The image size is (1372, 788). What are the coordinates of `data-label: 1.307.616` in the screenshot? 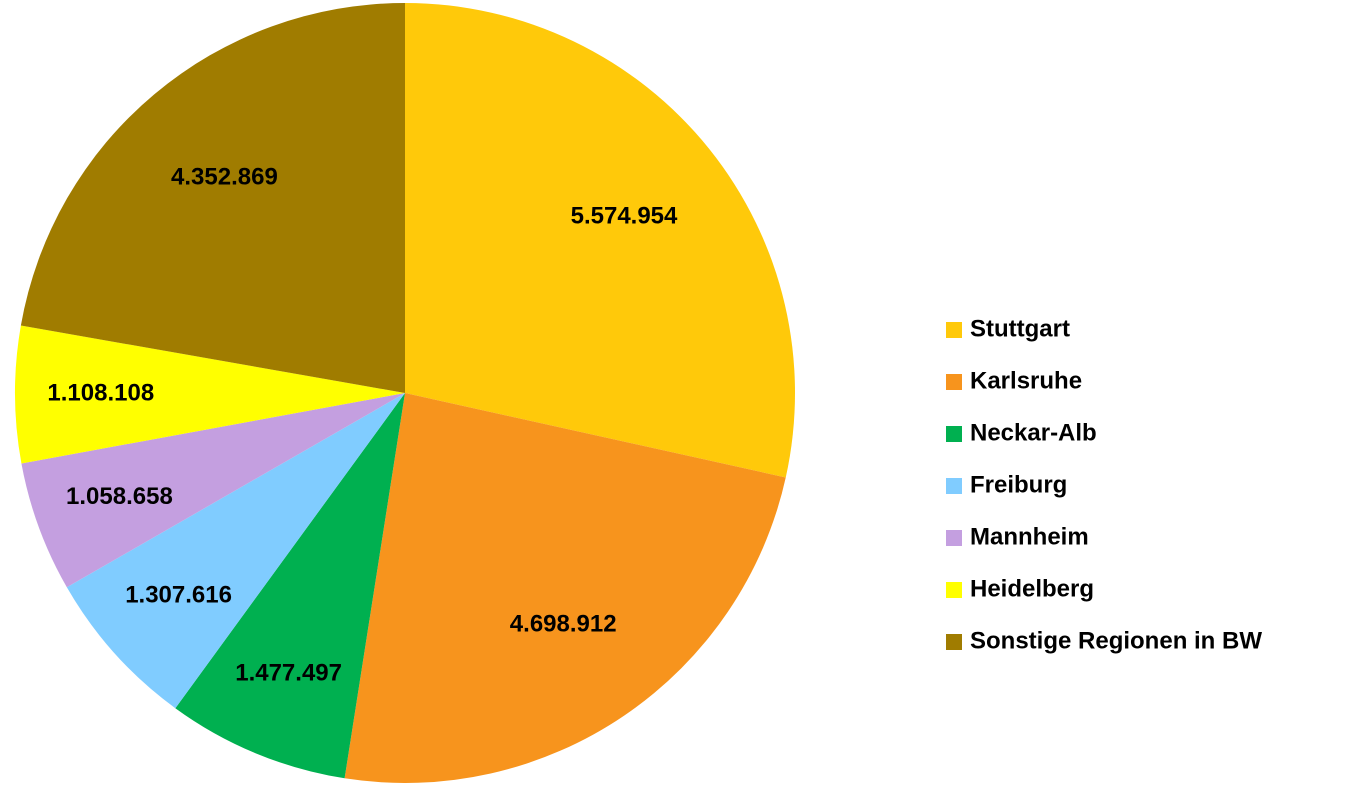 It's located at (178, 595).